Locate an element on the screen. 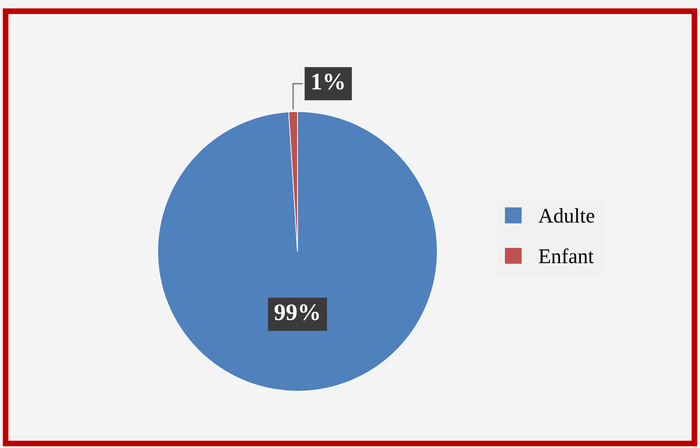  legend-label: Enfant is located at coordinates (566, 256).